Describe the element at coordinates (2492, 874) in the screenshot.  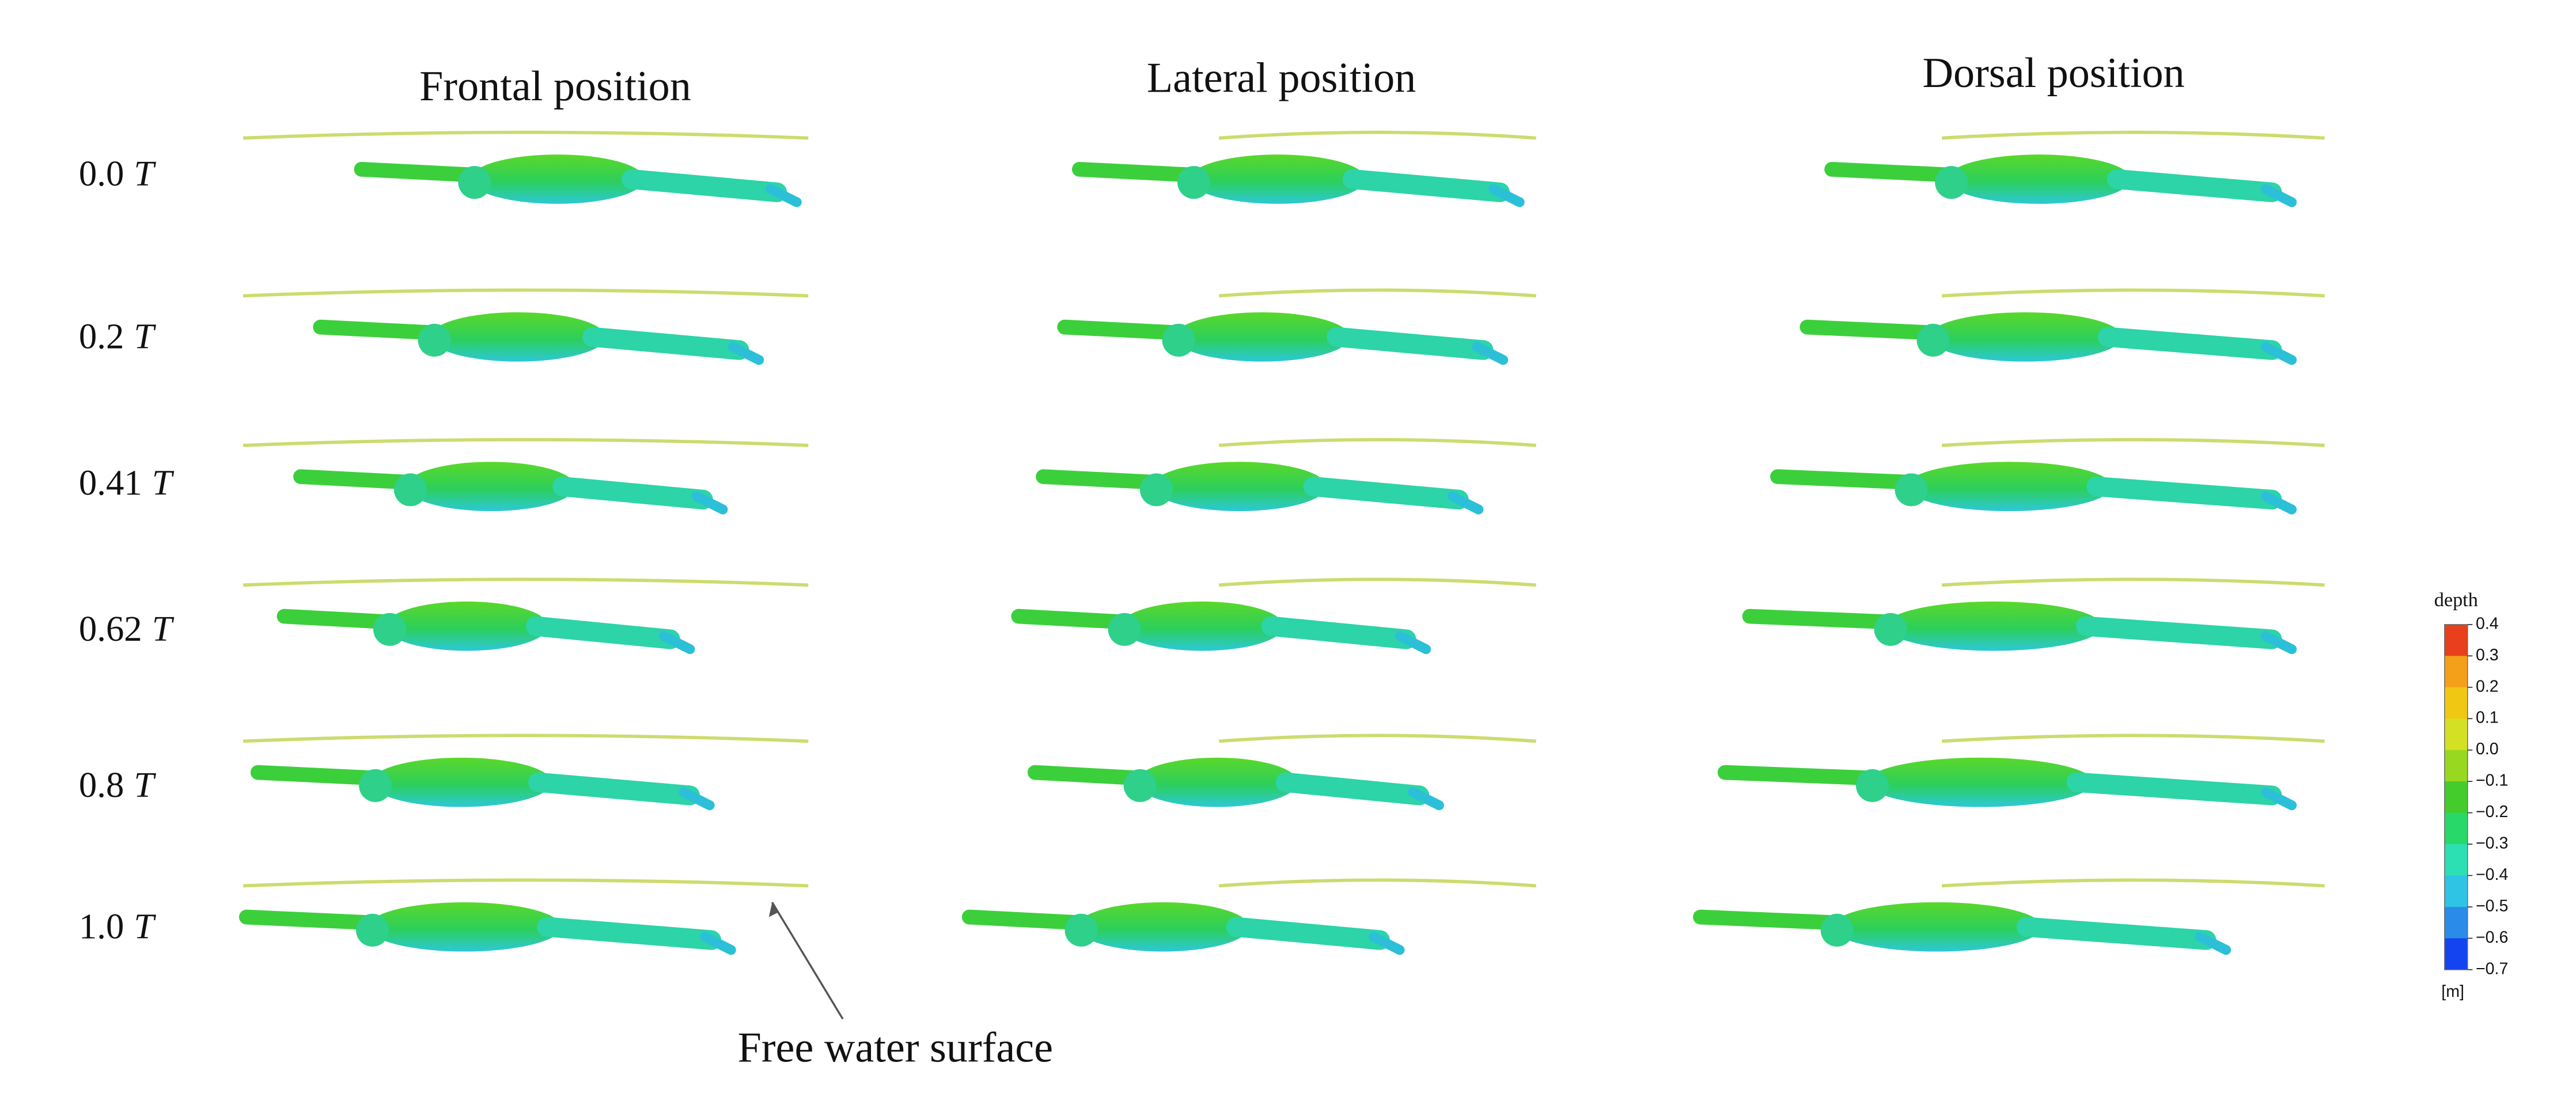
I see `colorbar-tick-label: −0.4` at that location.